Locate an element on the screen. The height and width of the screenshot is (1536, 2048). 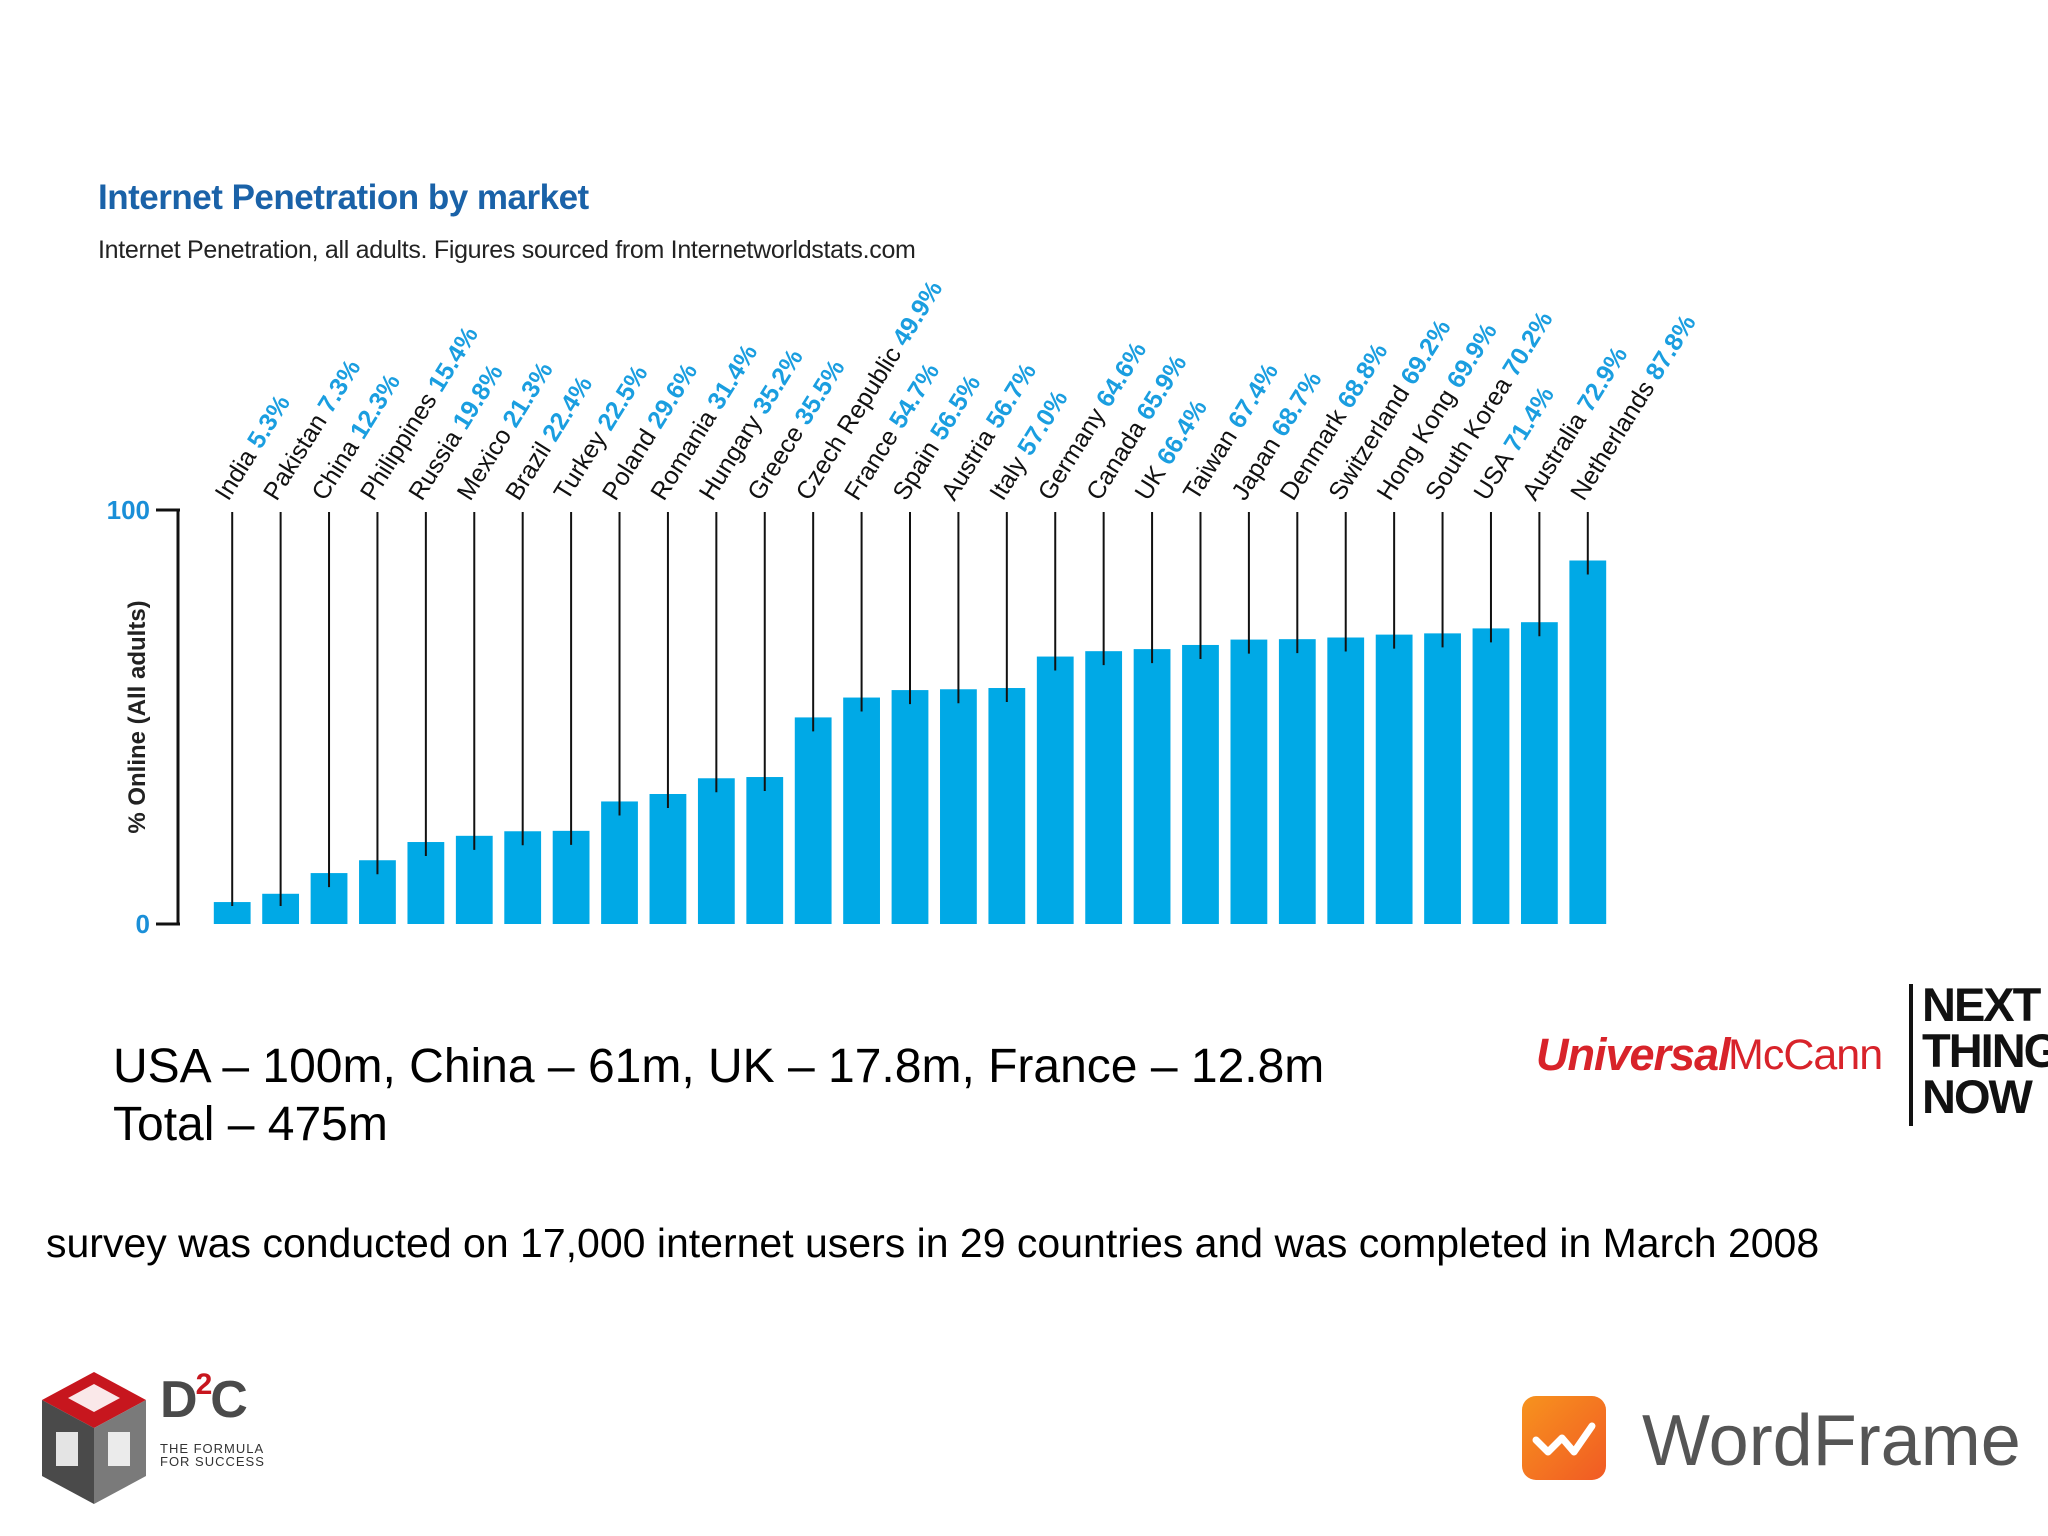
value-label: 87.8% is located at coordinates (1670, 347).